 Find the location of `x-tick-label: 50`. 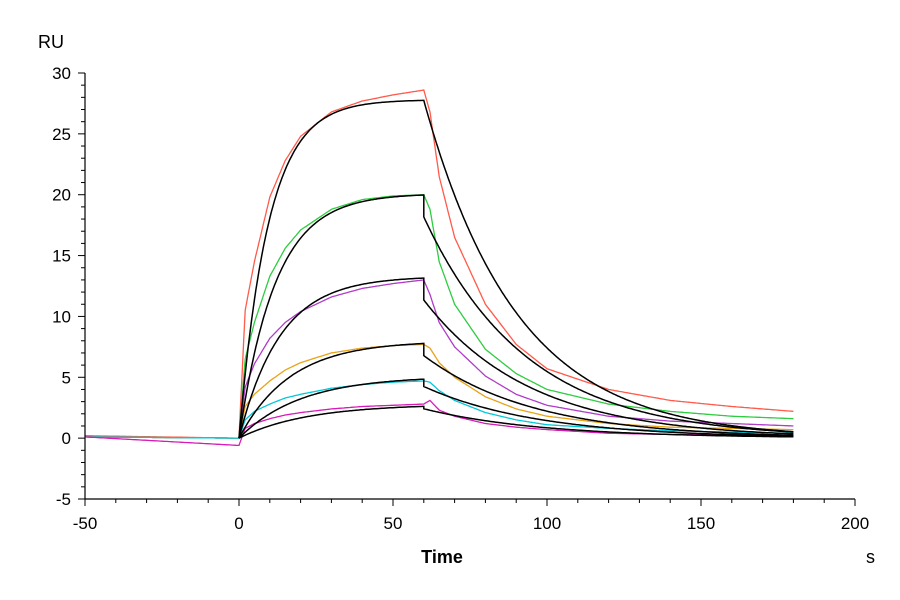

x-tick-label: 50 is located at coordinates (393, 523).